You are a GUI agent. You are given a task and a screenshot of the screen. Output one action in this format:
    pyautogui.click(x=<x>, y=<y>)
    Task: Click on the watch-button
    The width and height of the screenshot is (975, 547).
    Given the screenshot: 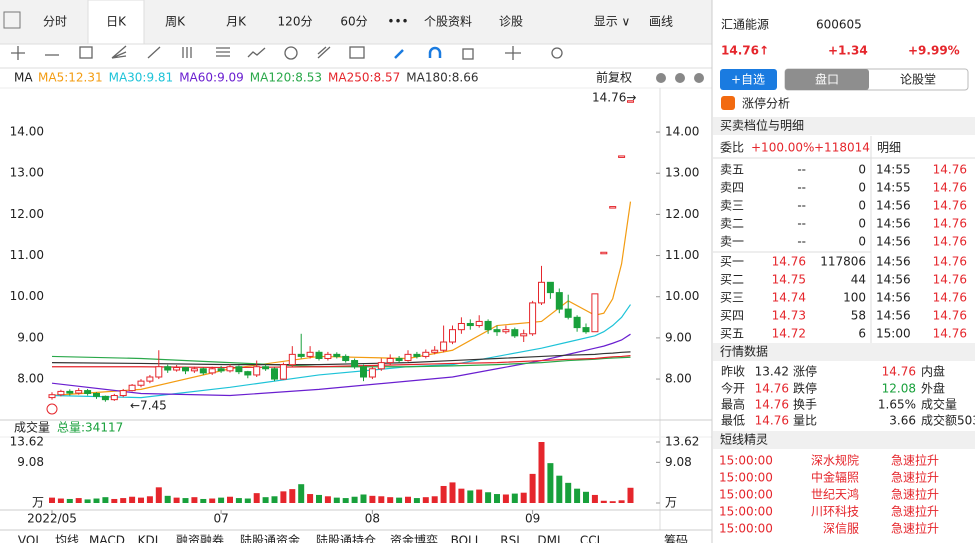 What is the action you would take?
    pyautogui.click(x=748, y=79)
    